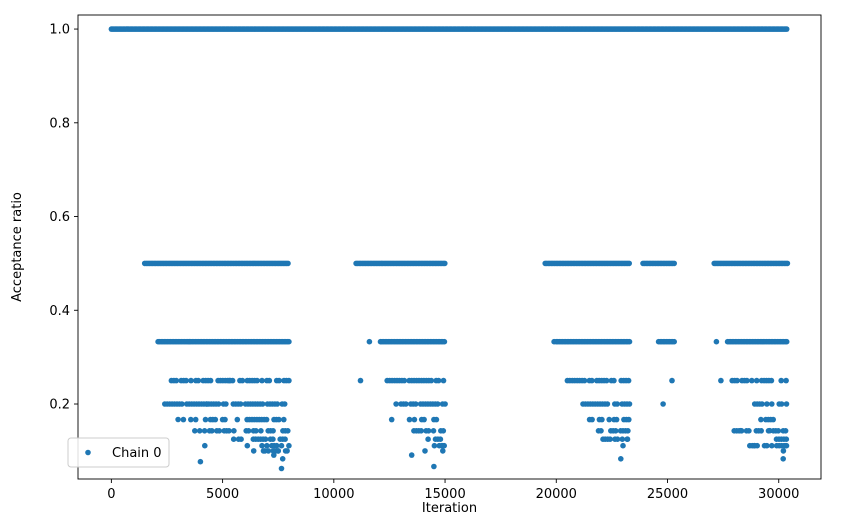 This screenshot has width=846, height=525. Describe the element at coordinates (556, 494) in the screenshot. I see `x-tick-label: 20000` at that location.